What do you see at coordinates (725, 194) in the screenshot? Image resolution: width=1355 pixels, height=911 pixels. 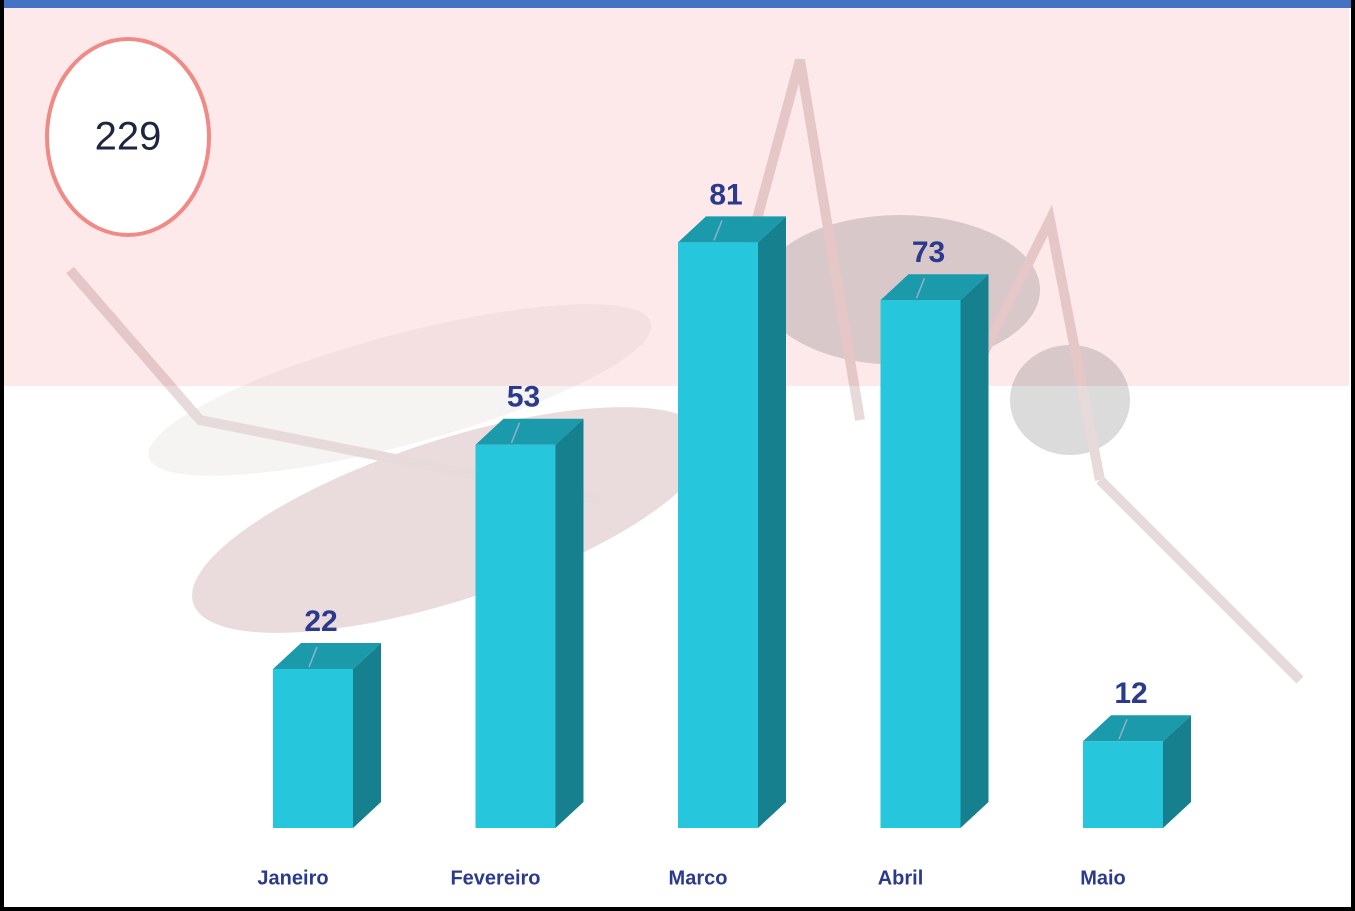 I see `data-label: 81` at bounding box center [725, 194].